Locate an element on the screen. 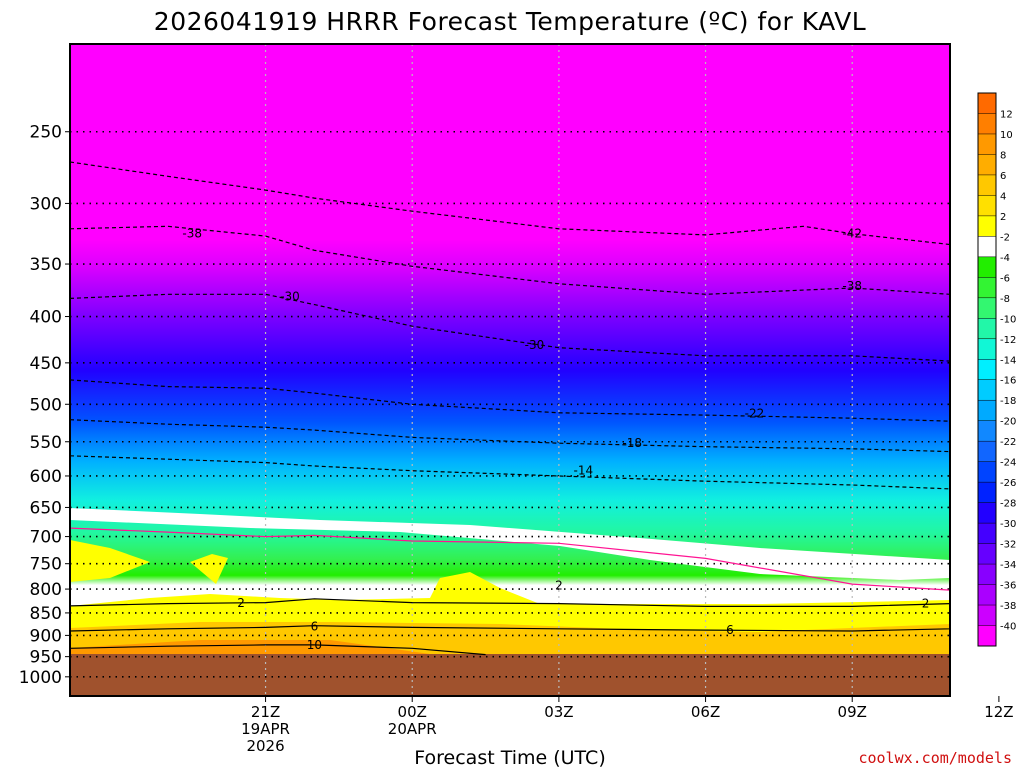 The width and height of the screenshot is (1024, 768). contour-label: -42 is located at coordinates (852, 234).